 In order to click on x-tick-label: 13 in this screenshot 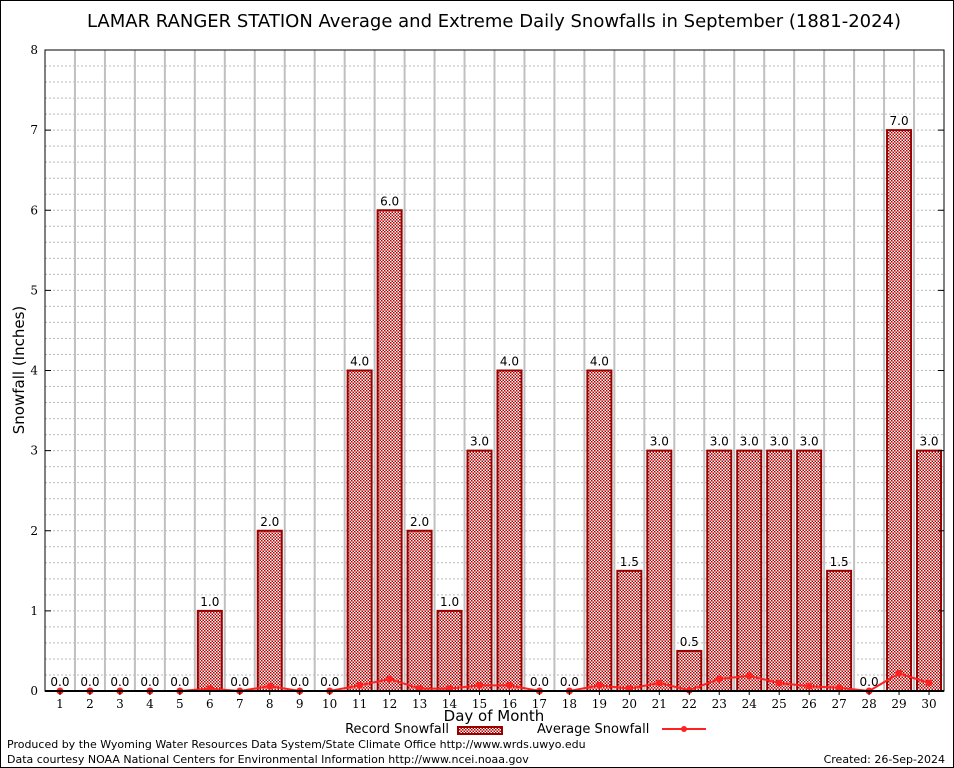, I will do `click(419, 704)`.